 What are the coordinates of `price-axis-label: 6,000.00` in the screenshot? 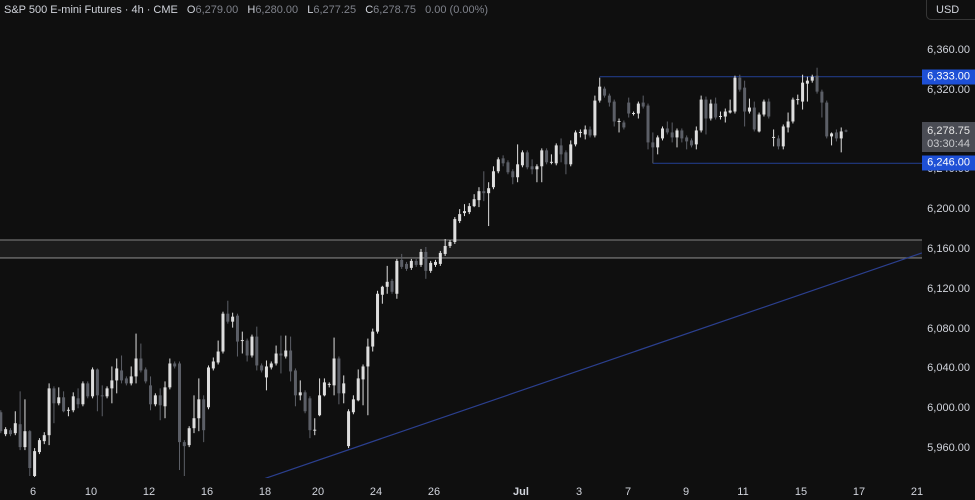 It's located at (948, 408).